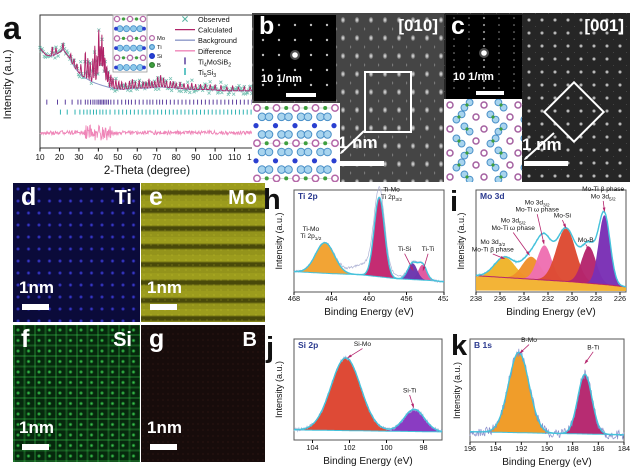 The image size is (630, 469). What do you see at coordinates (294, 298) in the screenshot?
I see `svg-text: 468` at bounding box center [294, 298].